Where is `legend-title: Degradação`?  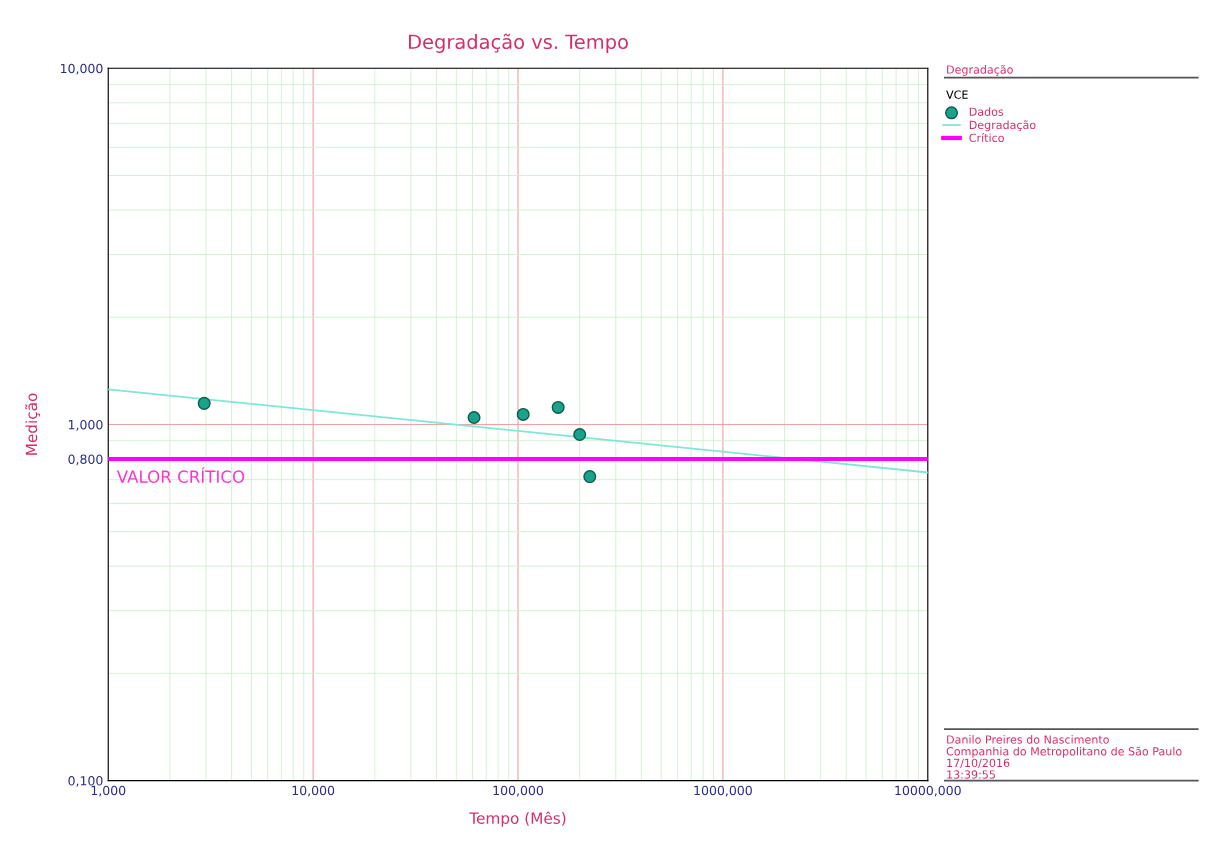
legend-title: Degradação is located at coordinates (980, 70).